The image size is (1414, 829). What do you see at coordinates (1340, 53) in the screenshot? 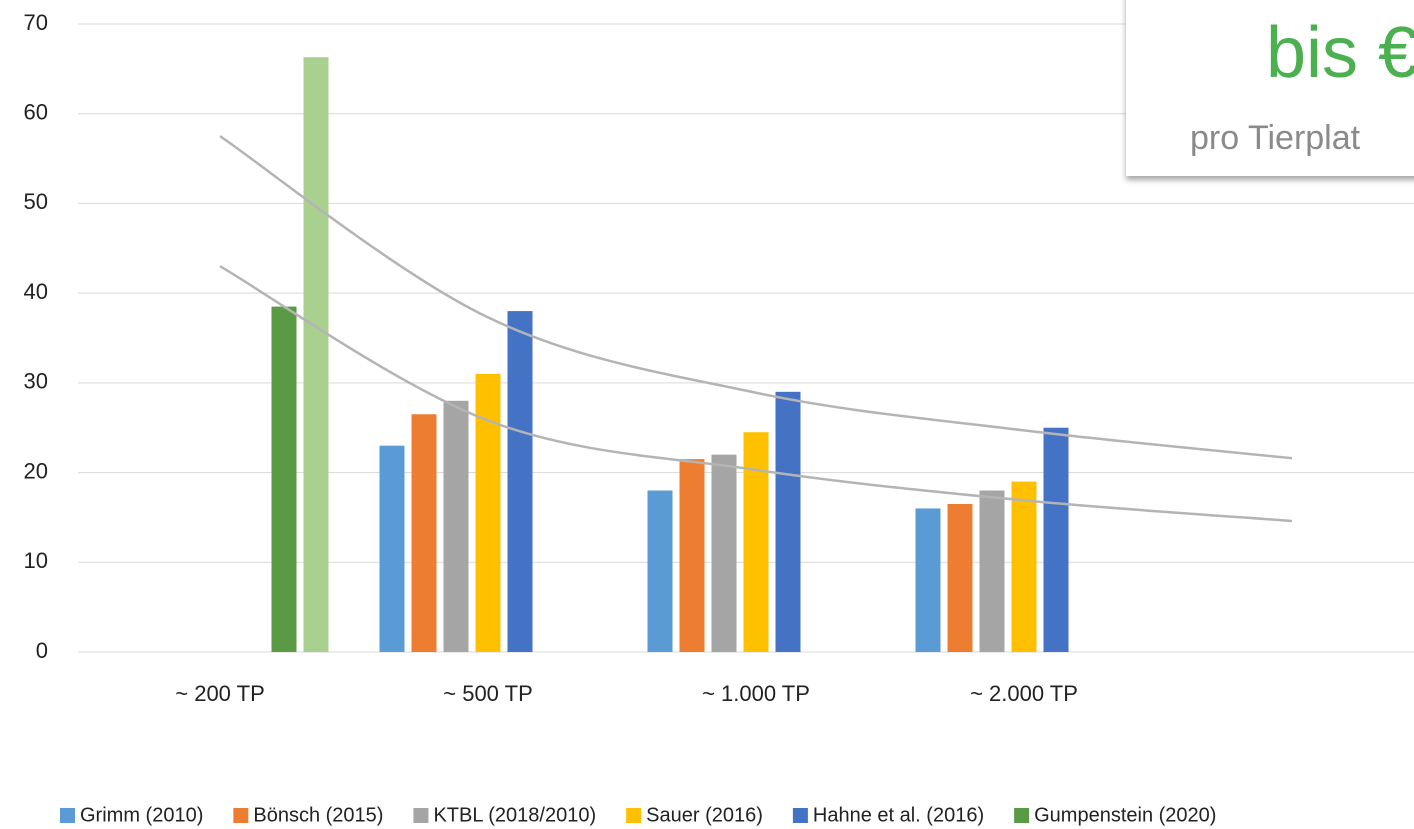
I see `callout-title: bis €` at bounding box center [1340, 53].